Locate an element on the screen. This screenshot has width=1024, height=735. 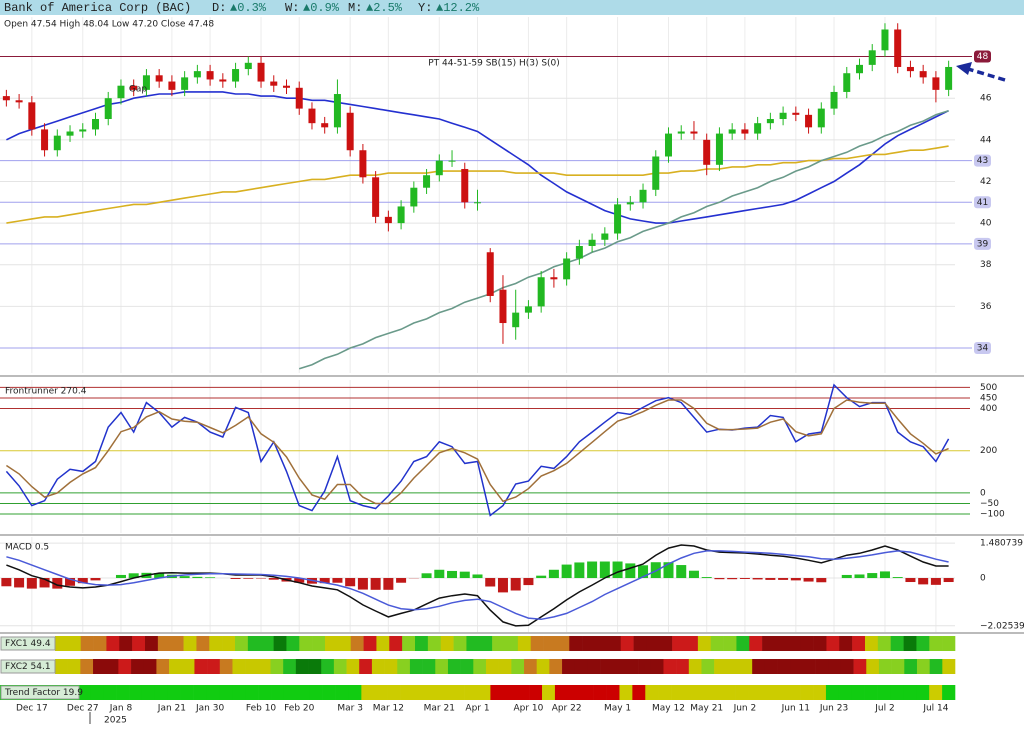
panel-title: MACD 0.5 is located at coordinates (27, 548).